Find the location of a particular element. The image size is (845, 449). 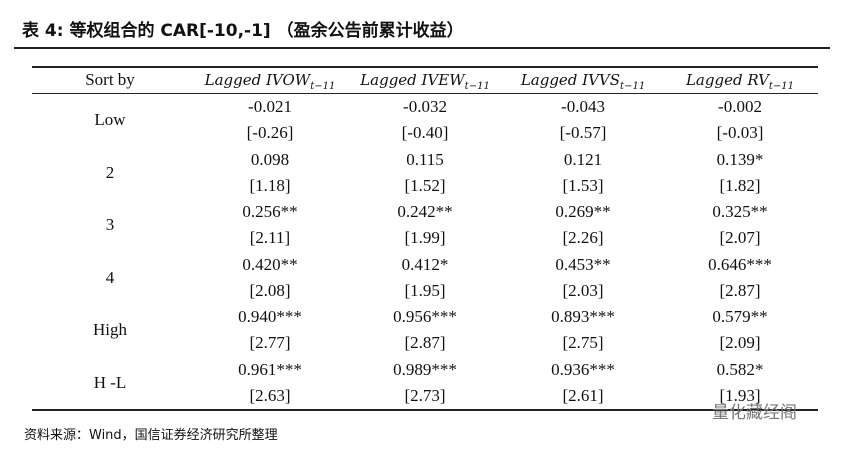

cell-value: -0.021 is located at coordinates (270, 106).